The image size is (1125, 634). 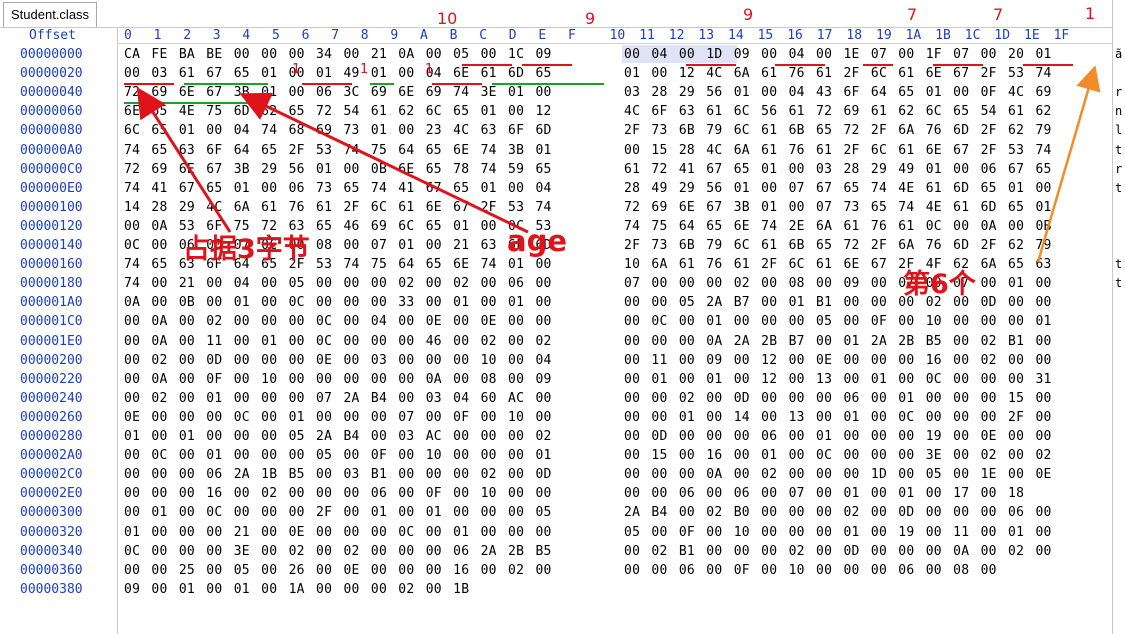 I want to click on column-label: 8, so click(x=364, y=35).